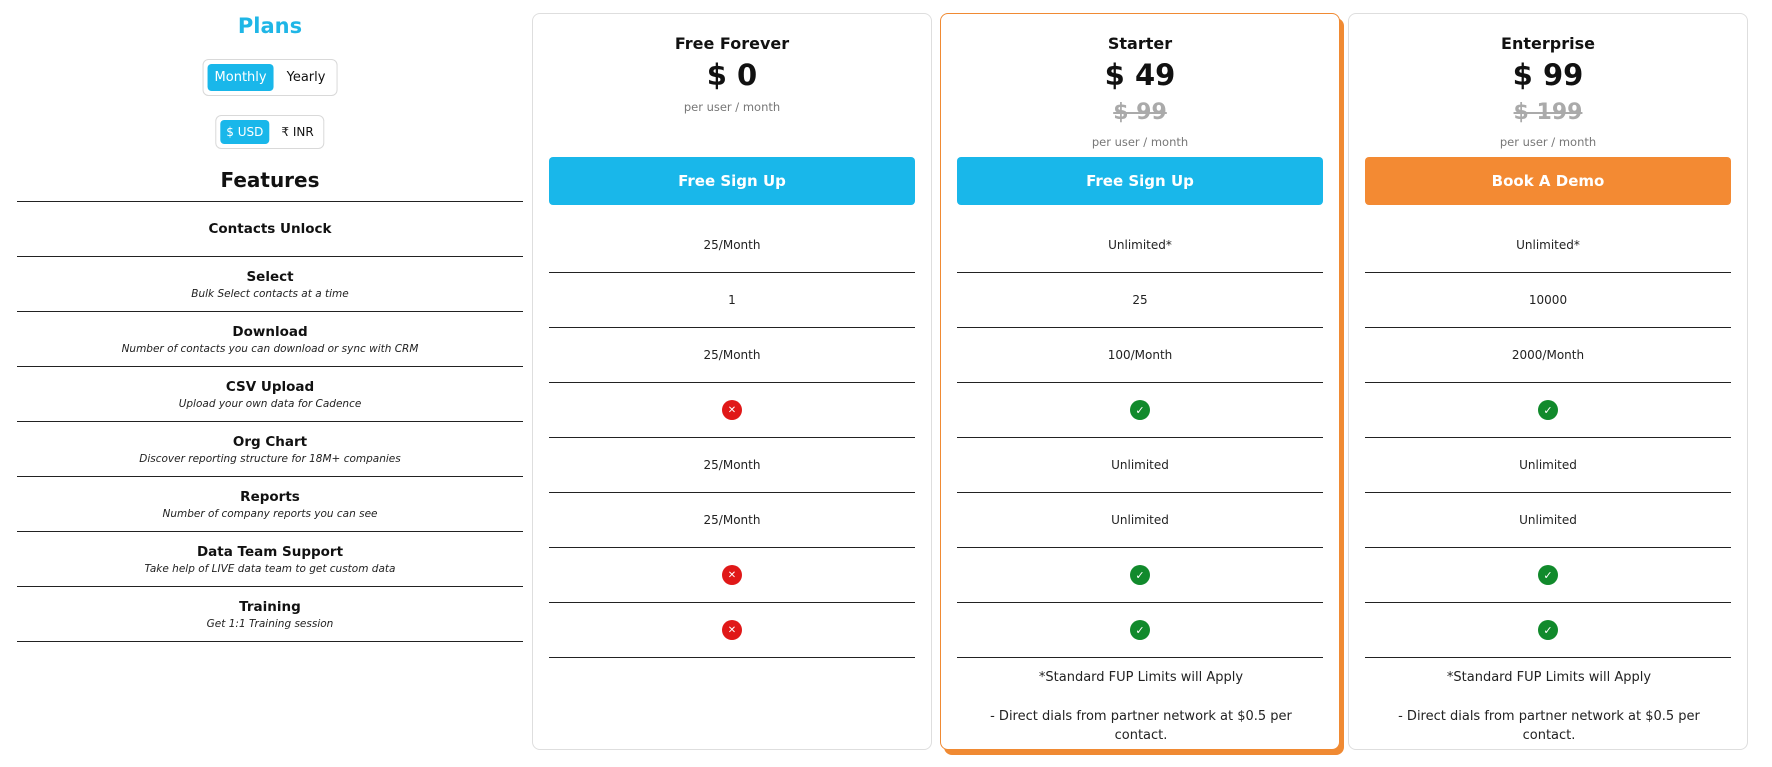 The width and height of the screenshot is (1772, 767). Describe the element at coordinates (1140, 75) in the screenshot. I see `plan-price: $ 49` at that location.